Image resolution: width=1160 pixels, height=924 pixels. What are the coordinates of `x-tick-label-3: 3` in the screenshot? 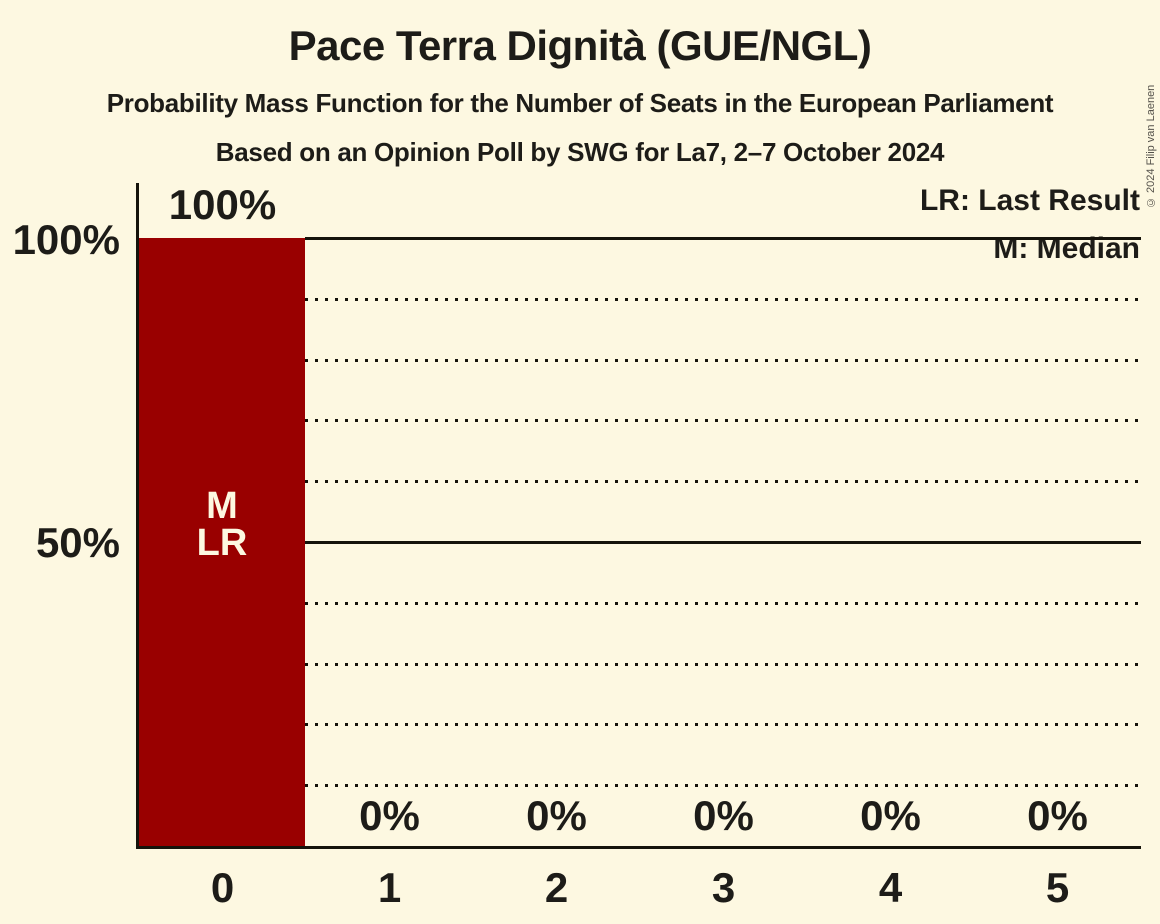 It's located at (723, 887).